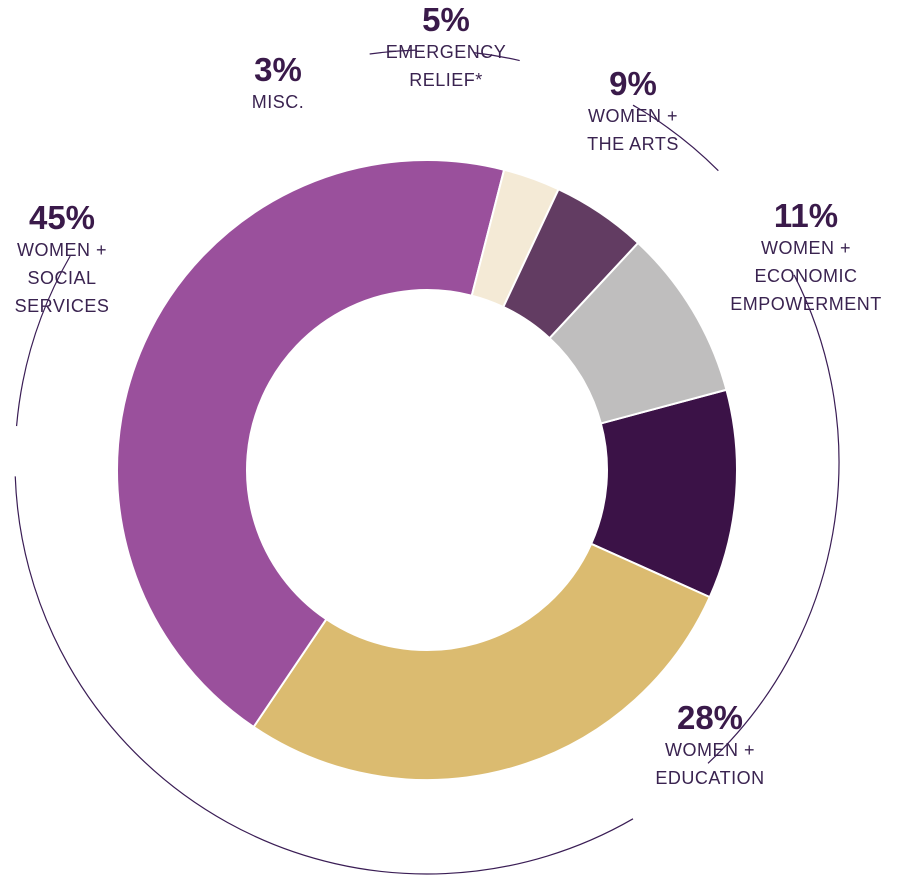  Describe the element at coordinates (710, 717) in the screenshot. I see `percent-label: 28%` at that location.